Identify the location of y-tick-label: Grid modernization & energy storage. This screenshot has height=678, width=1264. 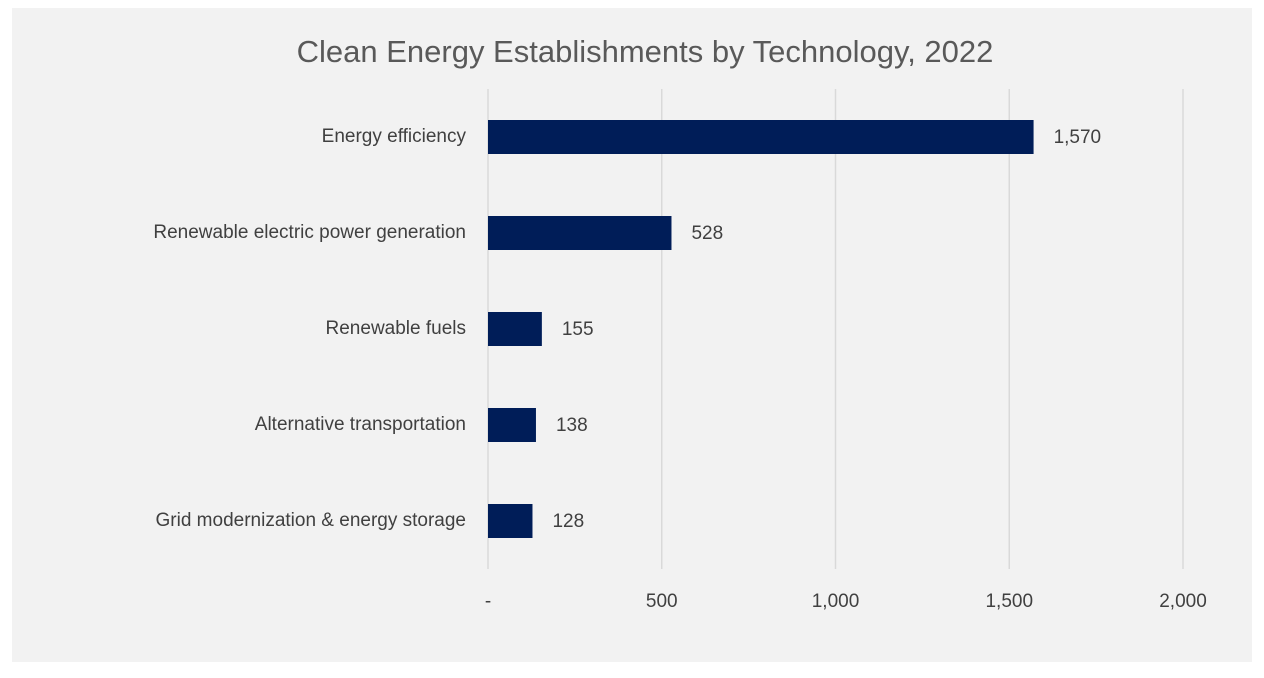
(311, 520).